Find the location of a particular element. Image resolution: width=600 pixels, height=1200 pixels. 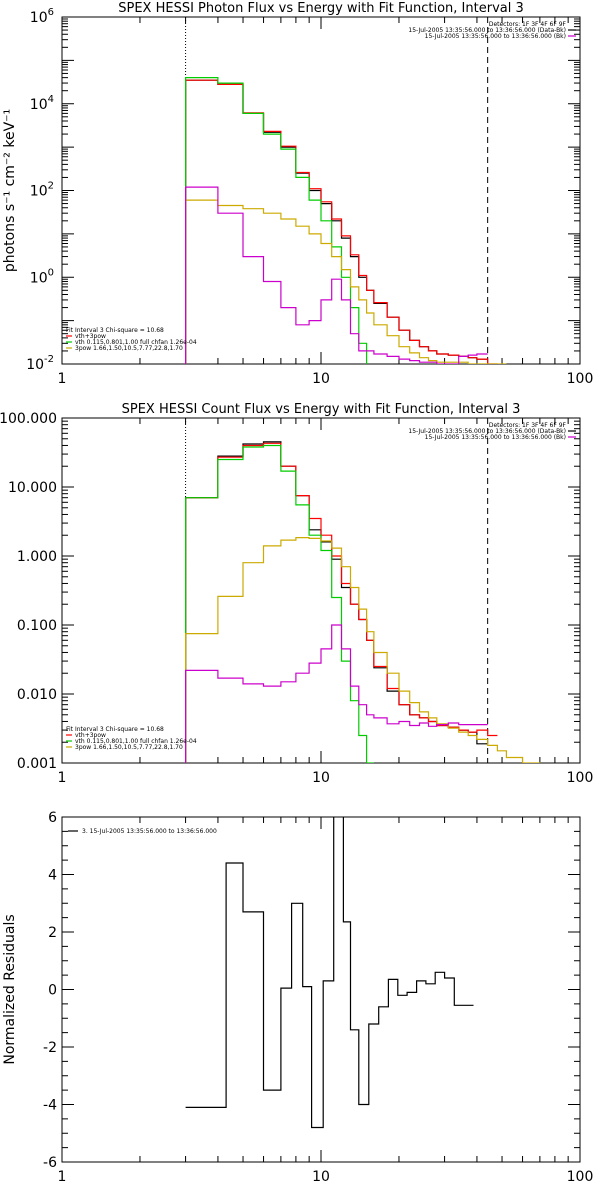

y-axis-label: Normalized Residuals is located at coordinates (10, 989).